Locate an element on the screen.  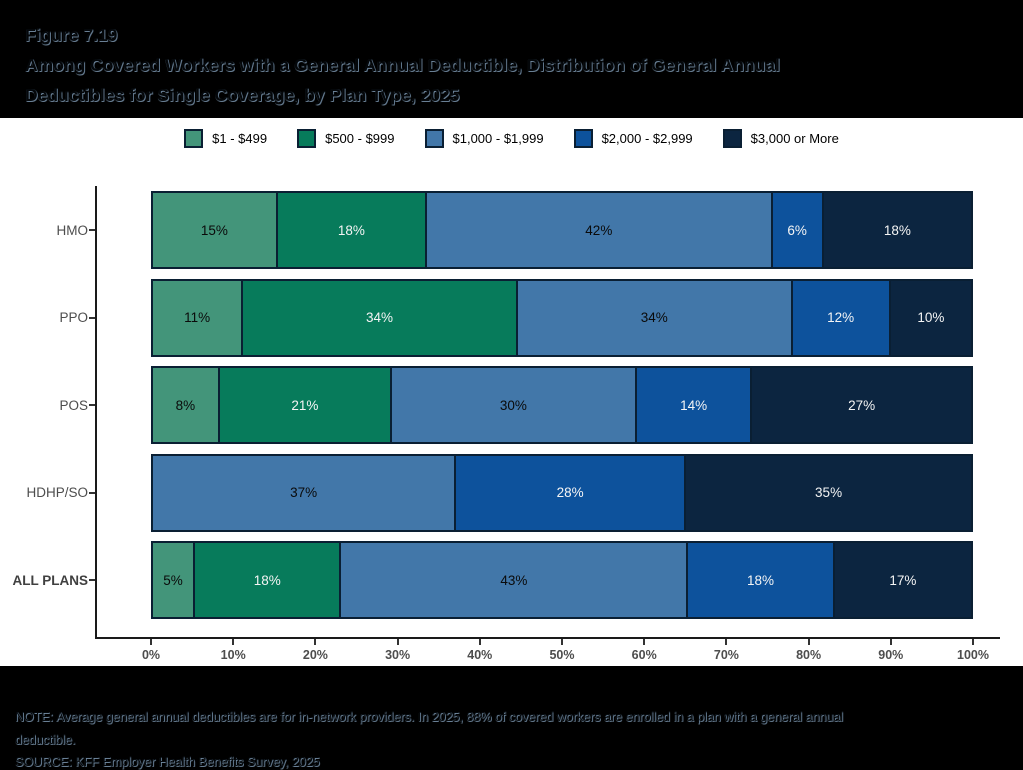
x-axis-tick-label: 60% is located at coordinates (644, 655).